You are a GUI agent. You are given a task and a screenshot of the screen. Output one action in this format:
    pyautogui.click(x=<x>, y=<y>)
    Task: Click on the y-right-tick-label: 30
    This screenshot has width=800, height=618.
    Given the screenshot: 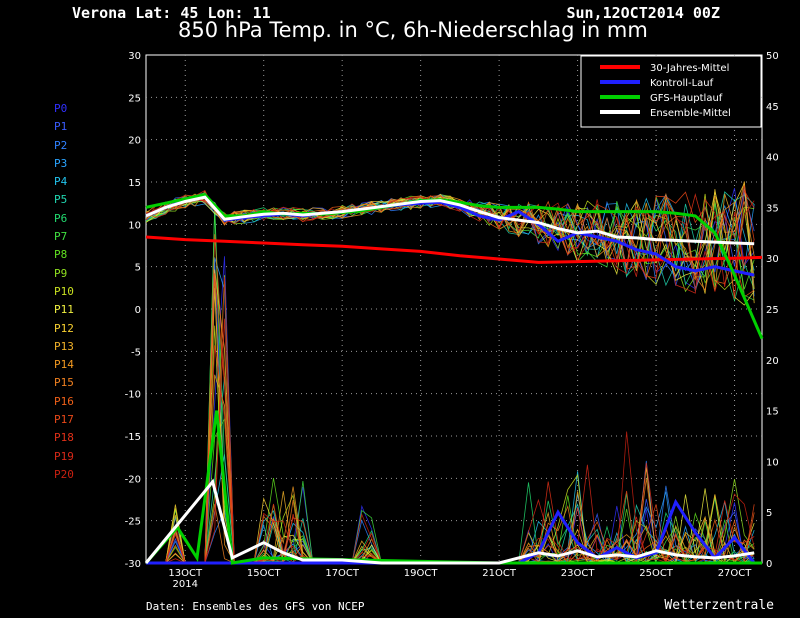 What is the action you would take?
    pyautogui.click(x=772, y=259)
    